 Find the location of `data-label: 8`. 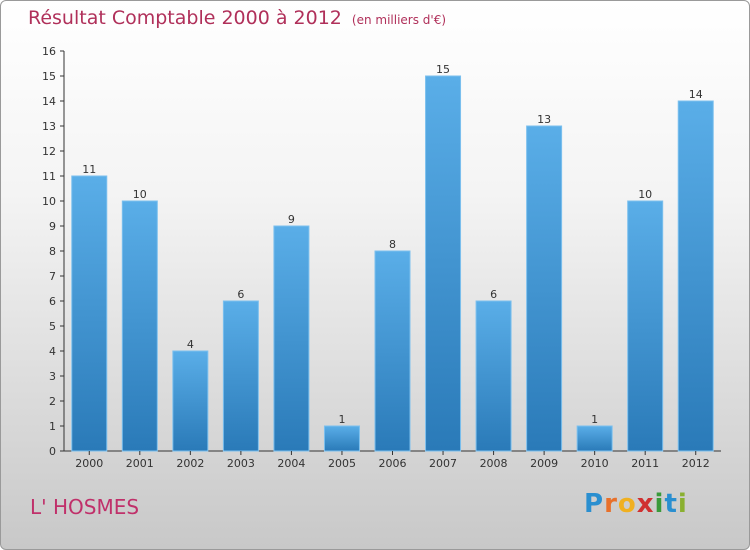

data-label: 8 is located at coordinates (392, 244).